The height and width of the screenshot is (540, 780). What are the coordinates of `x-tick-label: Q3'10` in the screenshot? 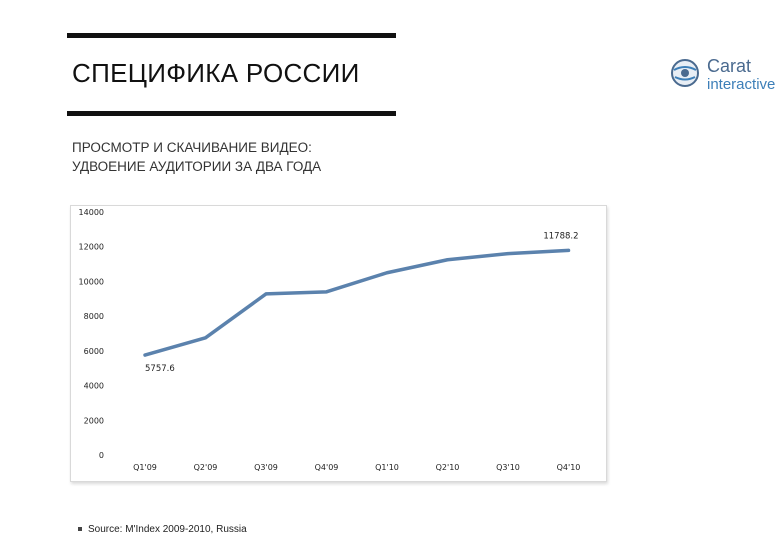 It's located at (508, 467).